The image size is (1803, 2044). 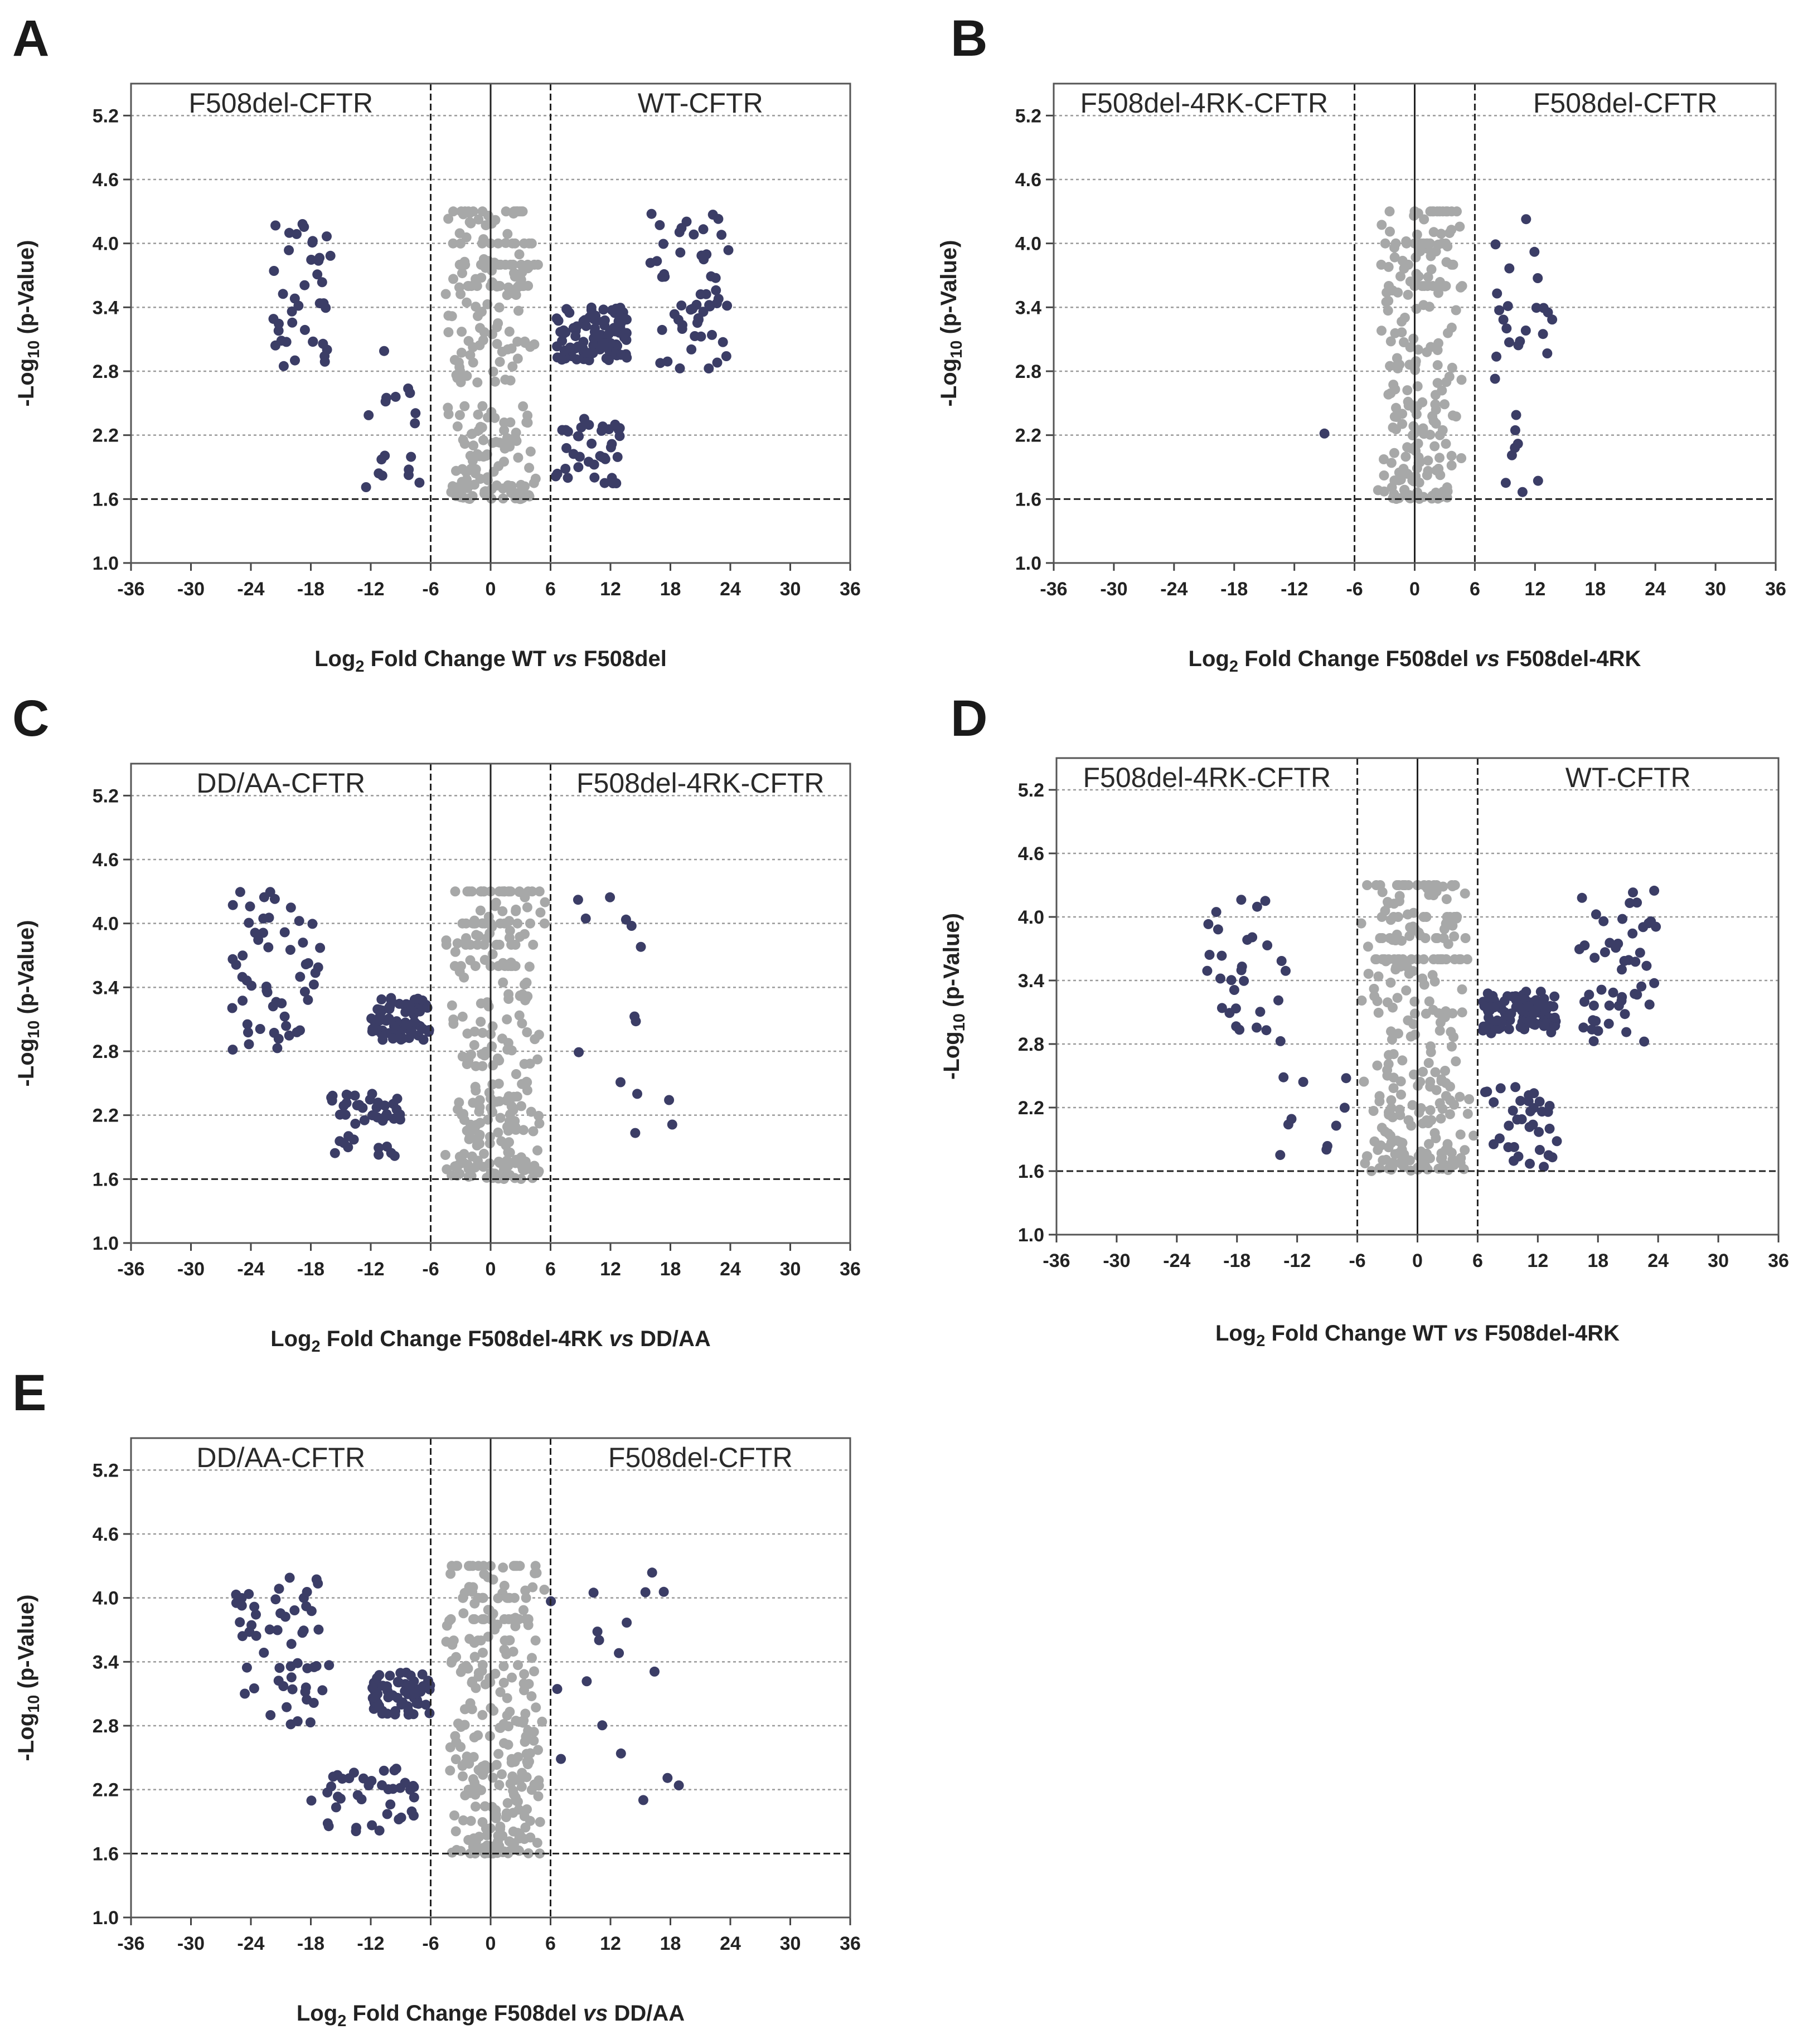 I want to click on x-tick-label: 18, so click(x=1597, y=1260).